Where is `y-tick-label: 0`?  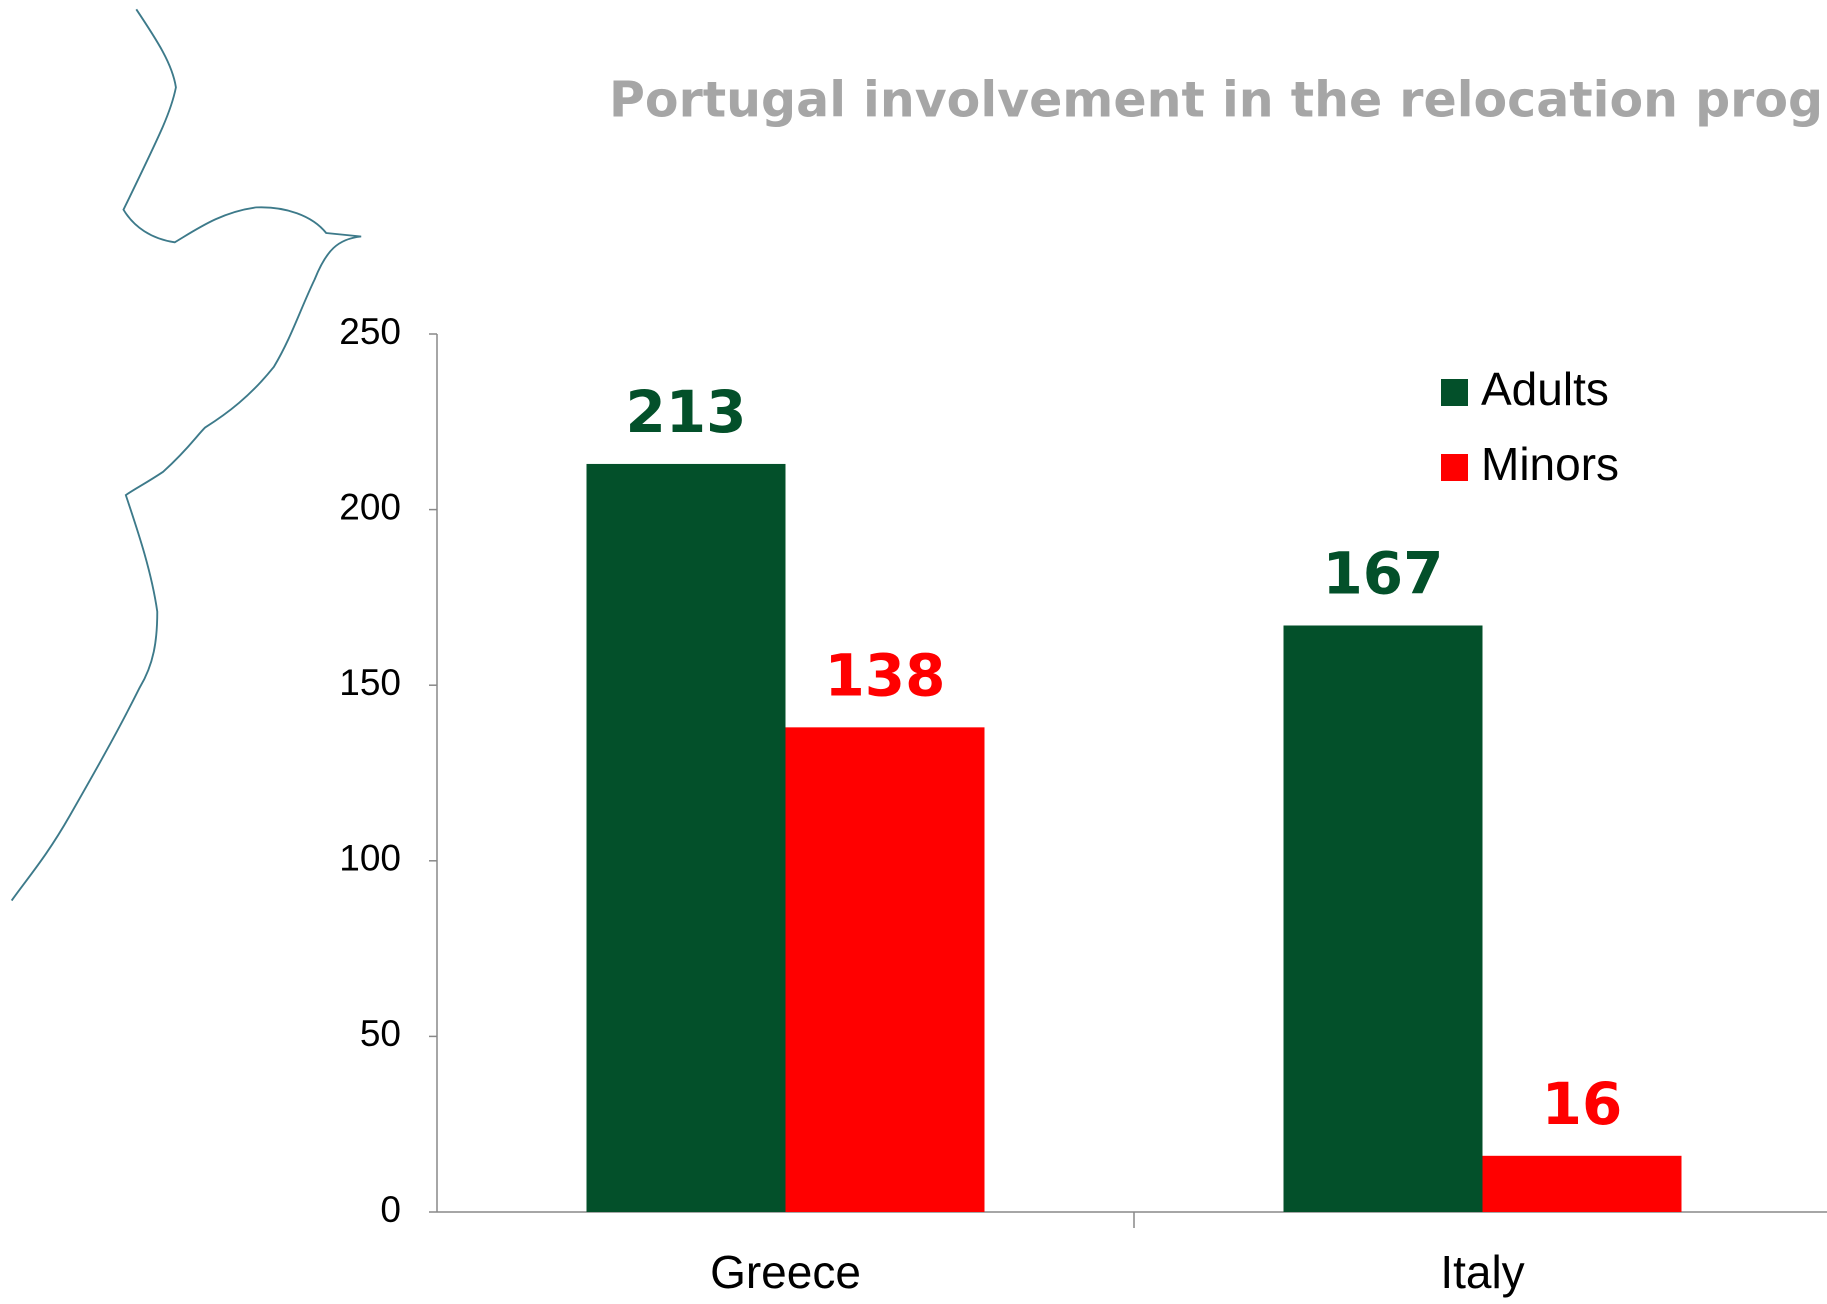 y-tick-label: 0 is located at coordinates (390, 1209).